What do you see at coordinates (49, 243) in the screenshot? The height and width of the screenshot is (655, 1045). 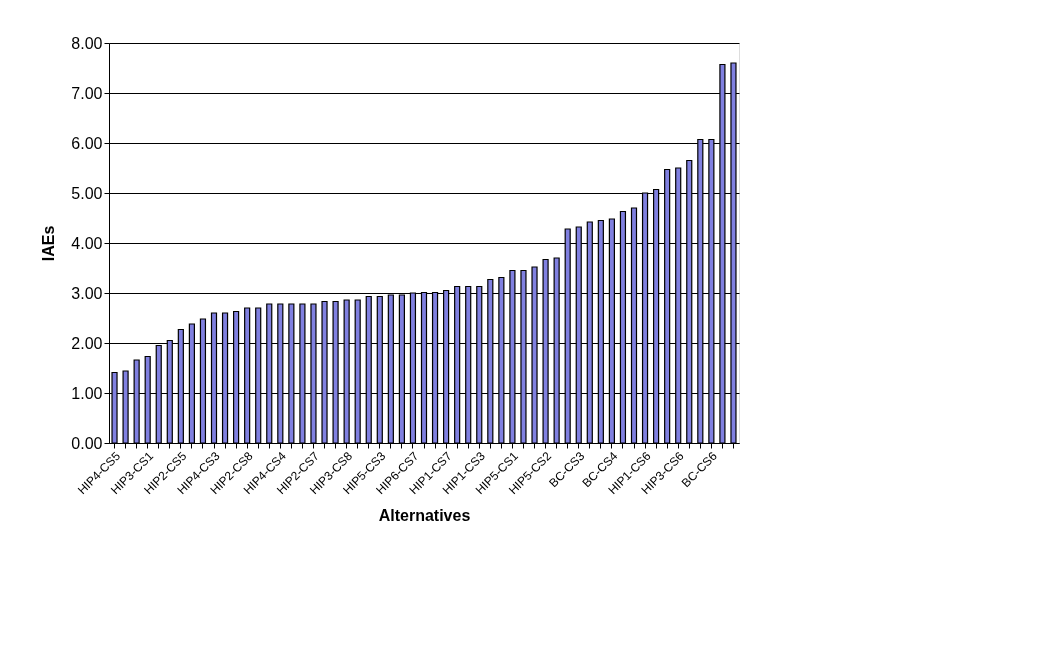 I see `y-axis-title: IAEs` at bounding box center [49, 243].